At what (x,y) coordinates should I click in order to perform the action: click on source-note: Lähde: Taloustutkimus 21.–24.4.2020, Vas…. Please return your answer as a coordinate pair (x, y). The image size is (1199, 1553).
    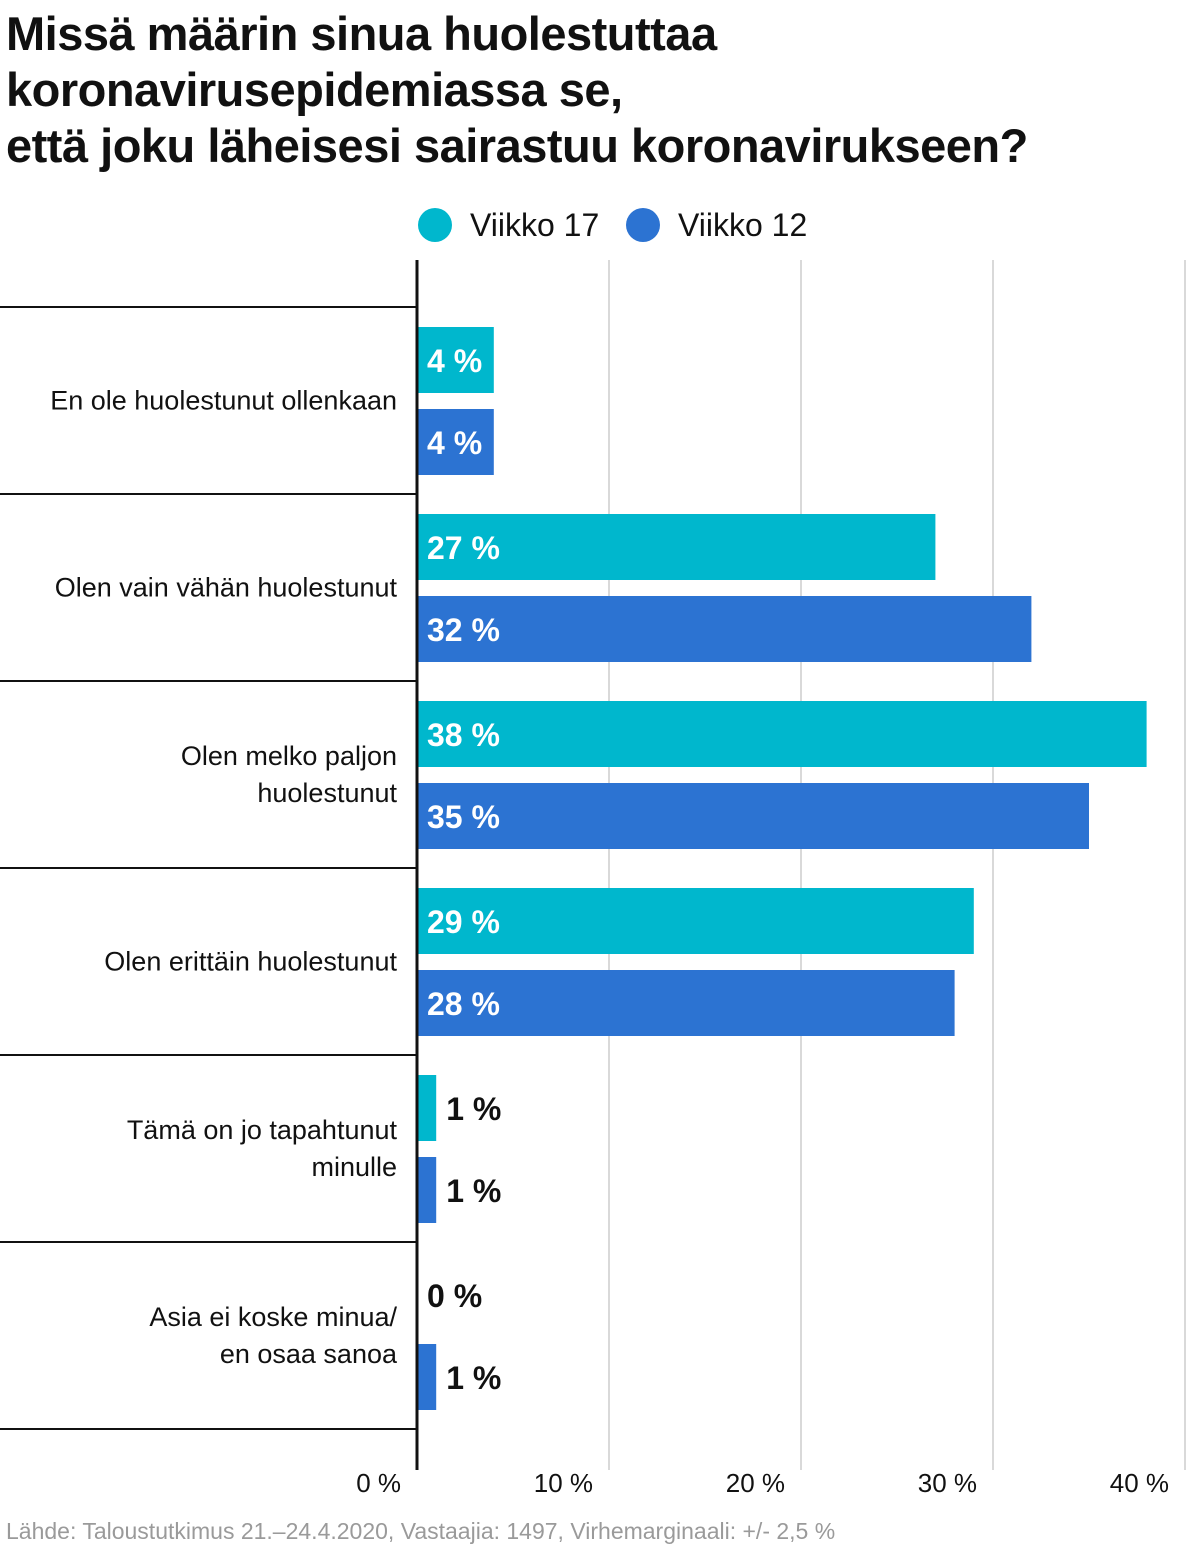
    Looking at the image, I should click on (421, 1531).